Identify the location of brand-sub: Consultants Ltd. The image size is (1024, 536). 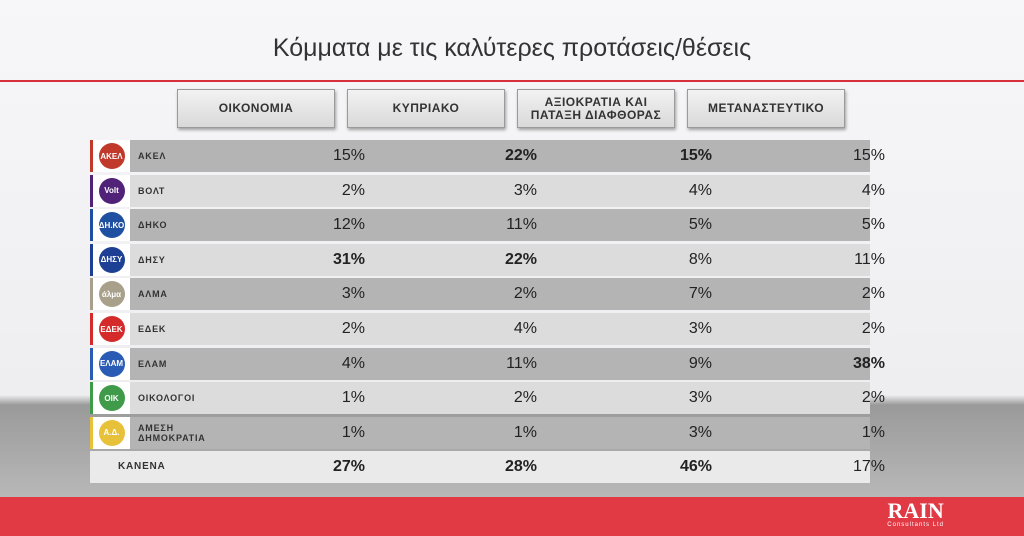
(915, 525).